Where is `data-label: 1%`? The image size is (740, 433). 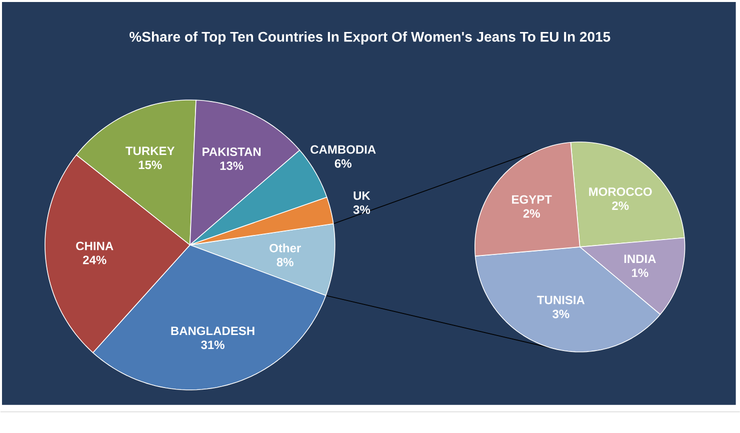
data-label: 1% is located at coordinates (640, 273).